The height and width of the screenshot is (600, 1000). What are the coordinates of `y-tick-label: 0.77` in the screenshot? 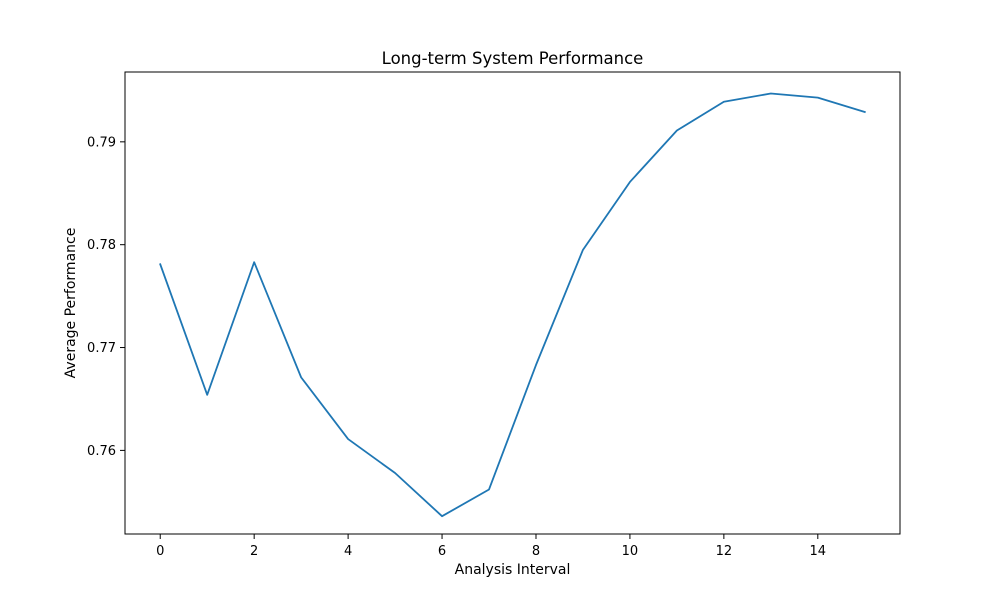 It's located at (101, 348).